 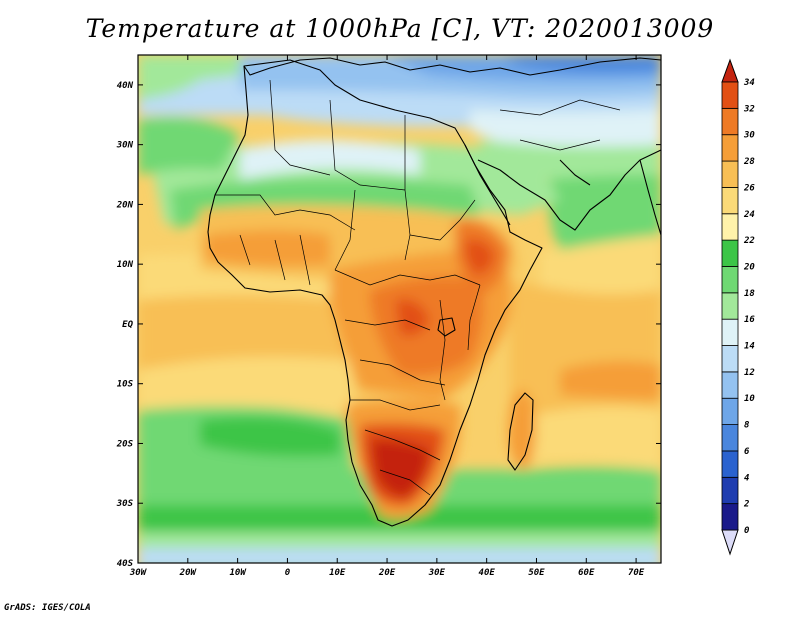 I want to click on lon-tick-label: 70E, so click(x=636, y=573).